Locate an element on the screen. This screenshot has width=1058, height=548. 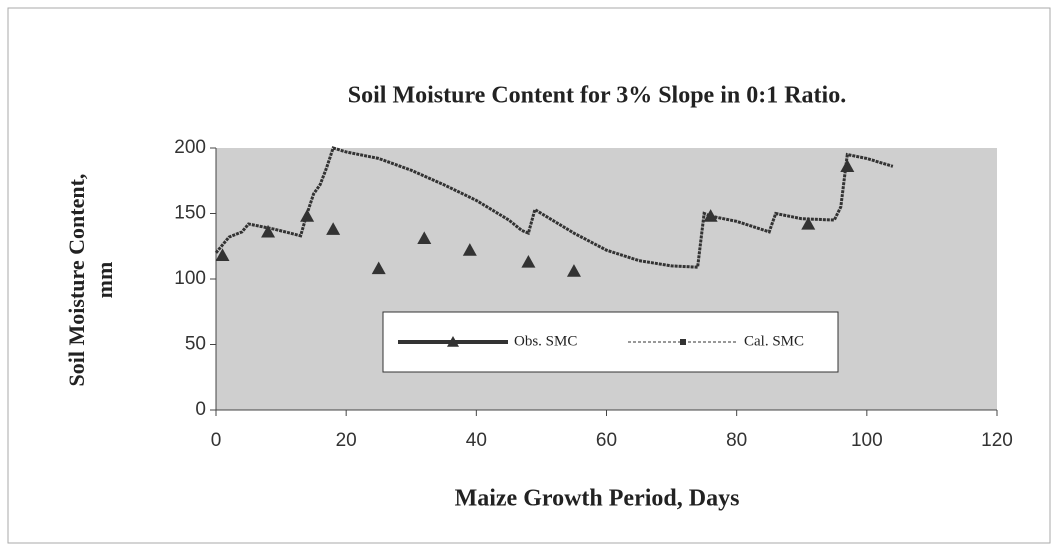
x-tick-label: 60 is located at coordinates (606, 440).